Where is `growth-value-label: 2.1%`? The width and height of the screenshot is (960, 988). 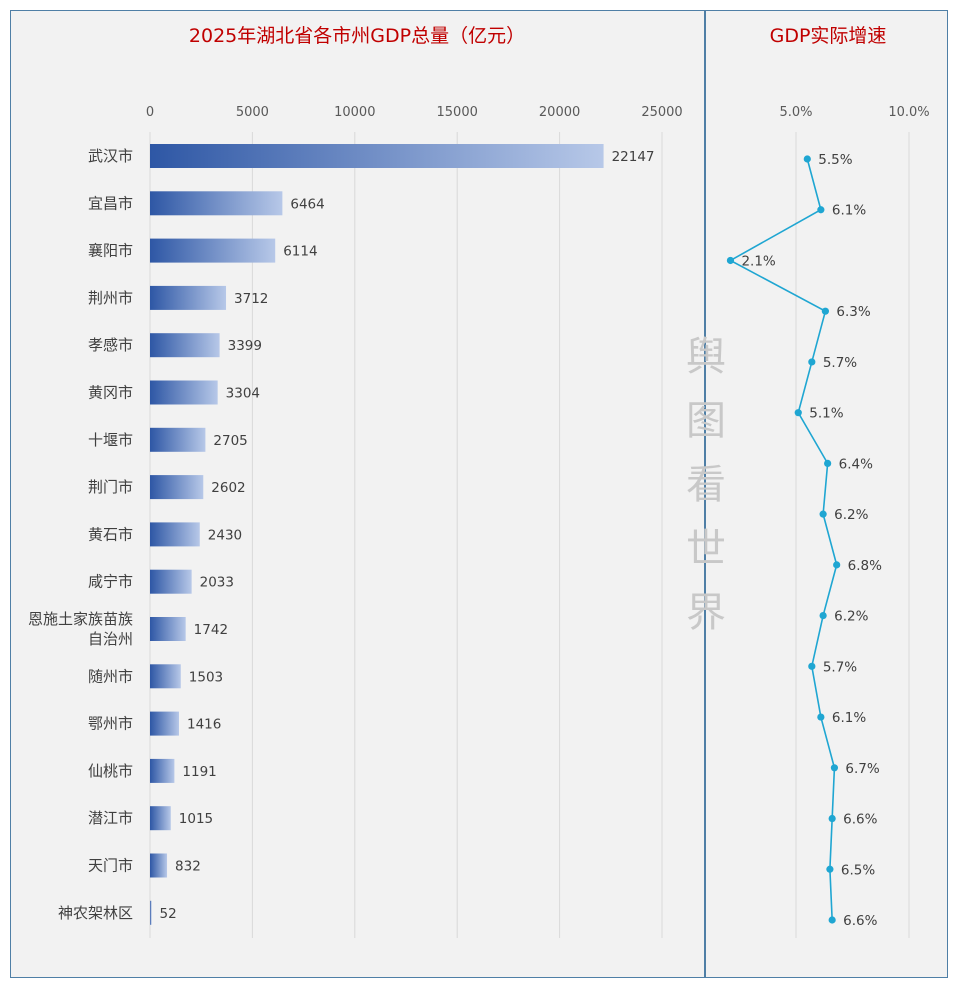 growth-value-label: 2.1% is located at coordinates (758, 261).